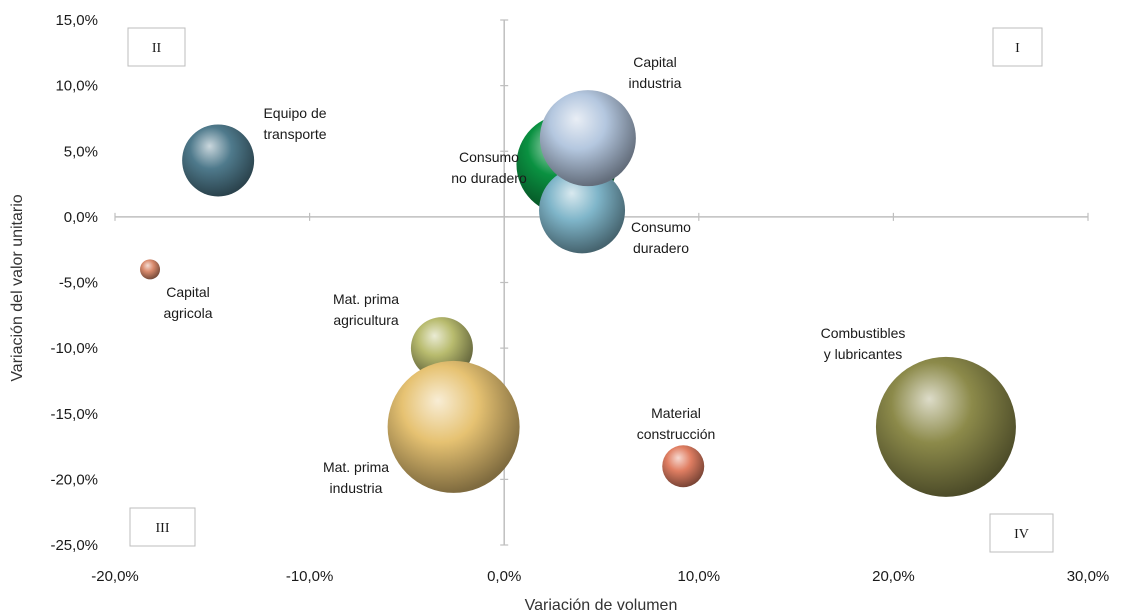 This screenshot has height=616, width=1124. What do you see at coordinates (150, 269) in the screenshot?
I see `bubble-capital-agricola` at bounding box center [150, 269].